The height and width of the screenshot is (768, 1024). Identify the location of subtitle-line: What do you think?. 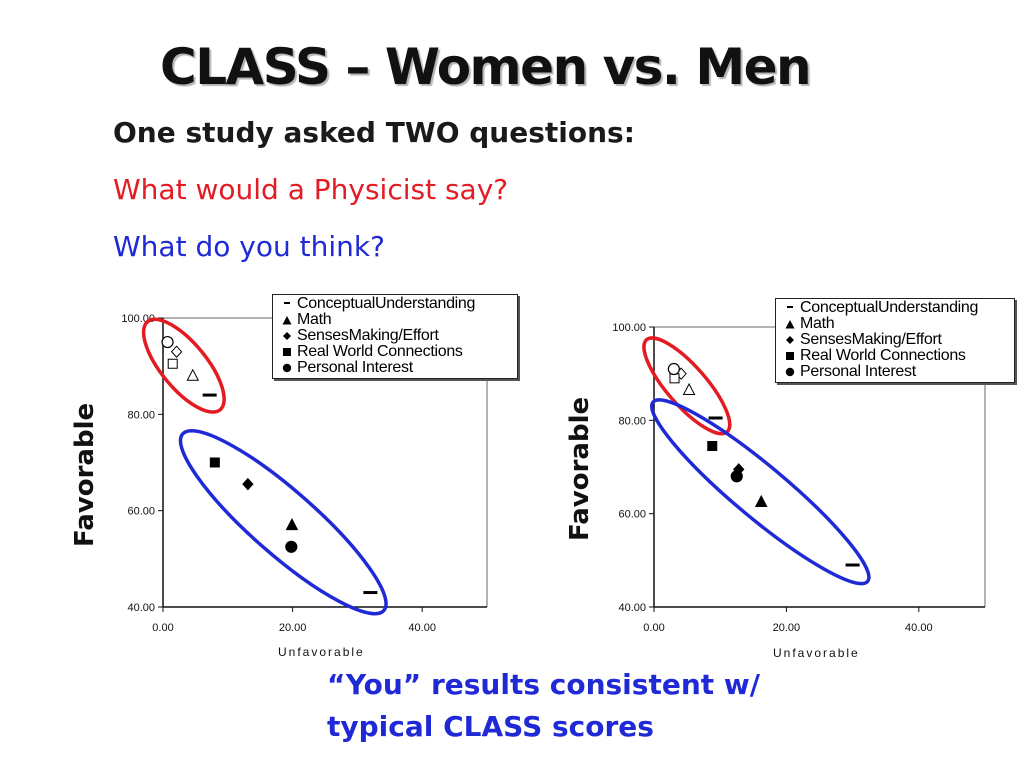
(249, 246).